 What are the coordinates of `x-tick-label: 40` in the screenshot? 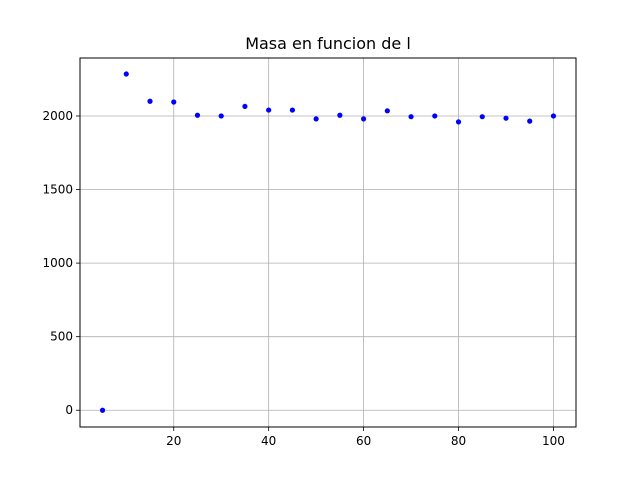 It's located at (268, 441).